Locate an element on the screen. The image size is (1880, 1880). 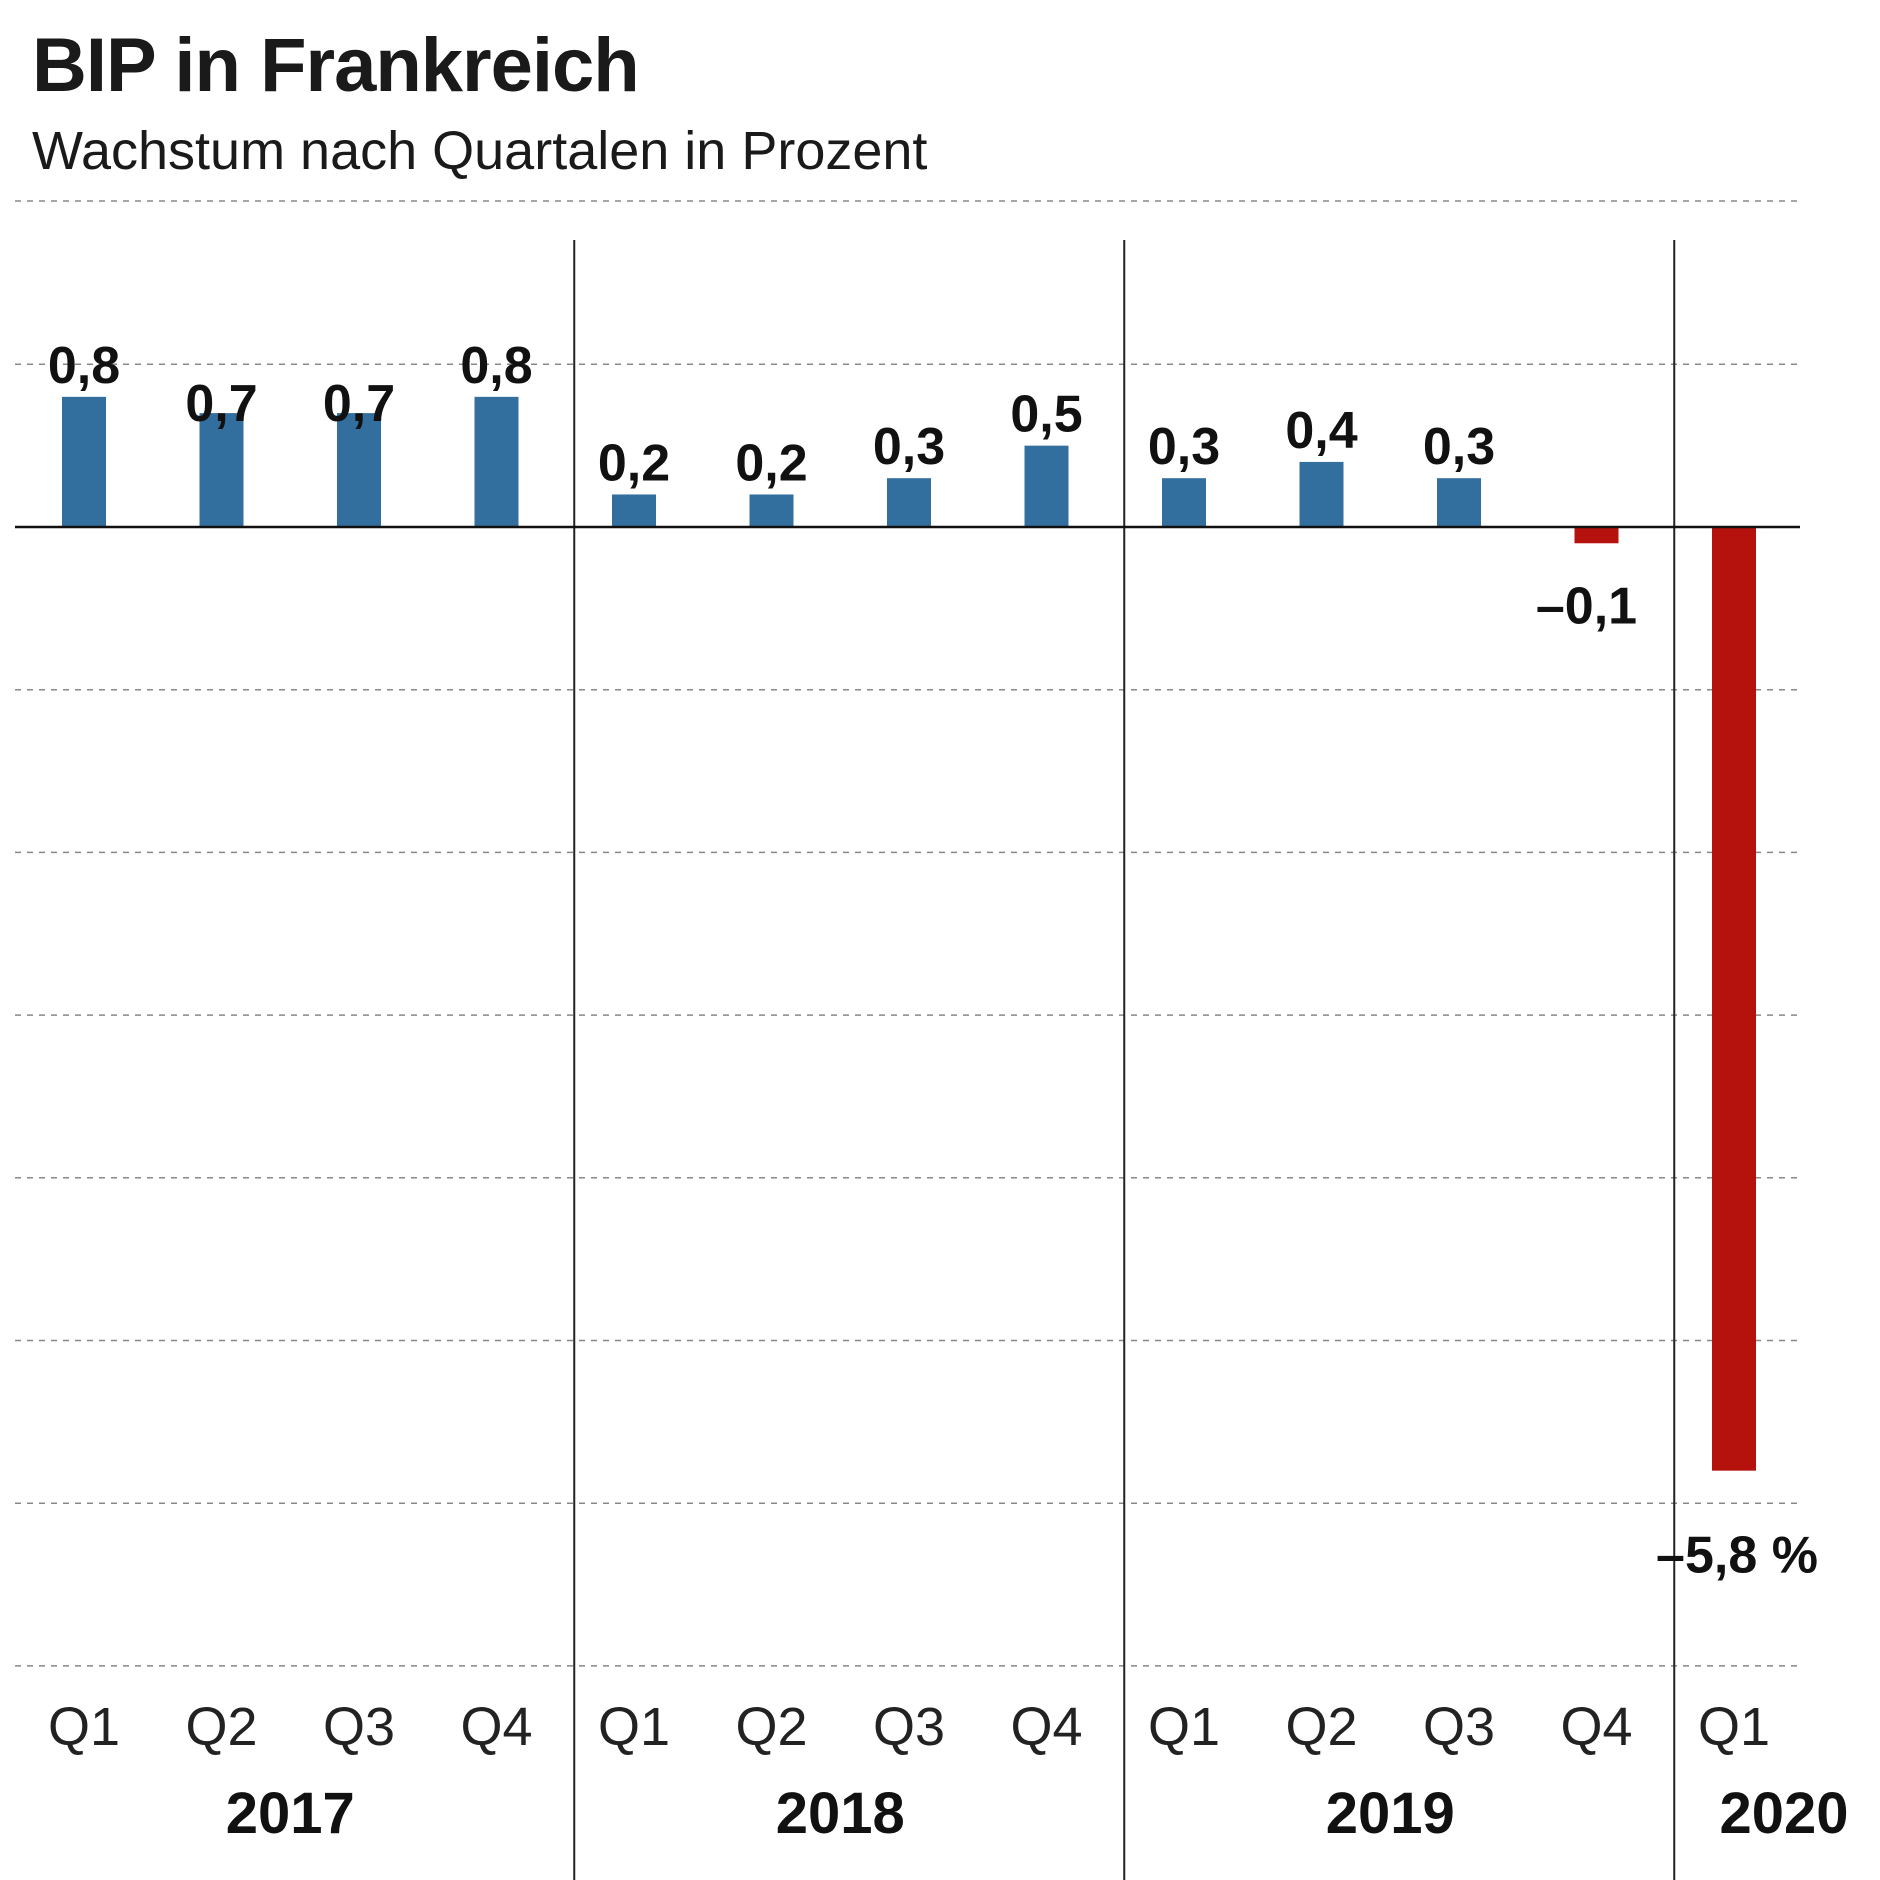
value-label: 0,5 is located at coordinates (1046, 415).